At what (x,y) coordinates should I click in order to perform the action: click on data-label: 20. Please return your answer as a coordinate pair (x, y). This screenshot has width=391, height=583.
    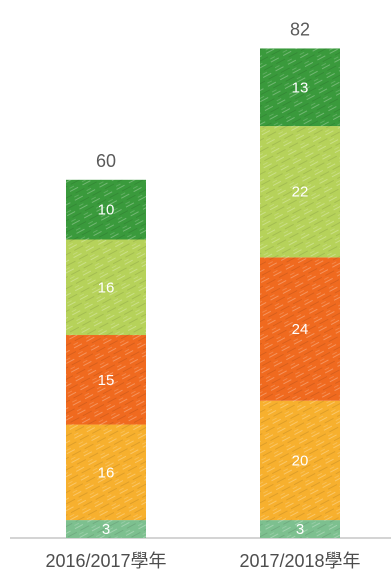
    Looking at the image, I should click on (300, 460).